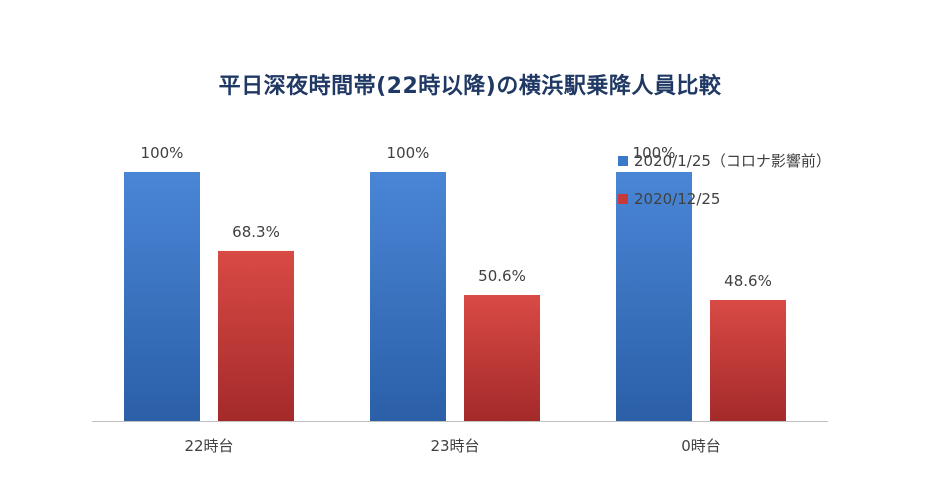 The height and width of the screenshot is (503, 940). I want to click on legend-label: 2020/1/25（コロナ影響前）, so click(732, 161).